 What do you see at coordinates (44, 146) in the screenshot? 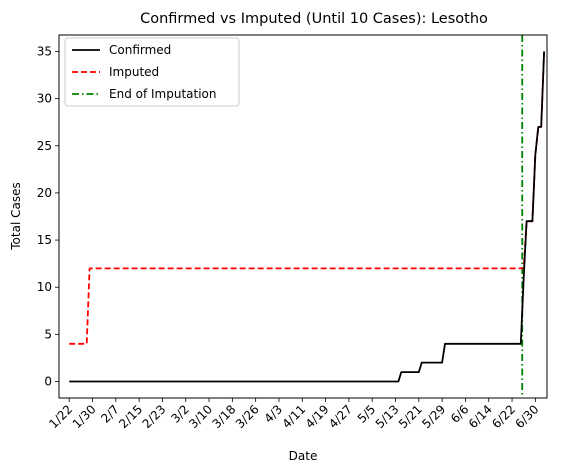
I see `y-tick-label: 25` at bounding box center [44, 146].